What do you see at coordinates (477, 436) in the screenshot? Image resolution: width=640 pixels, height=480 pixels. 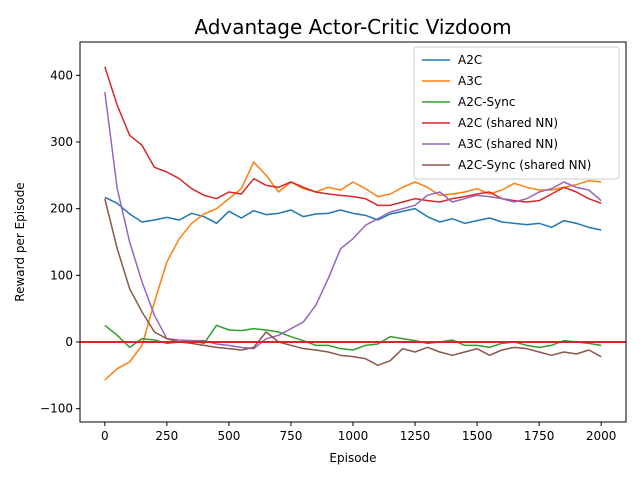 I see `x-tick-label: 1500` at bounding box center [477, 436].